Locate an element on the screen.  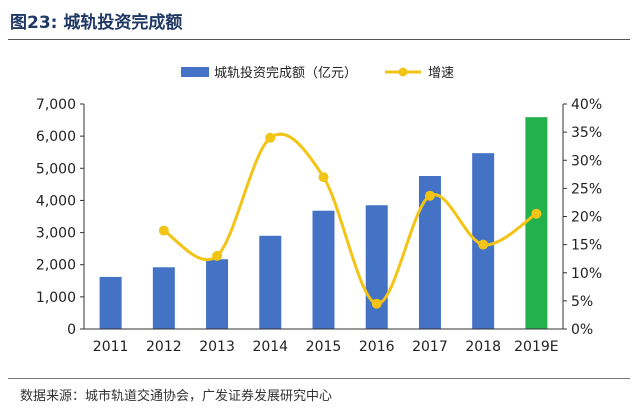
growth-point-2016 is located at coordinates (376, 303).